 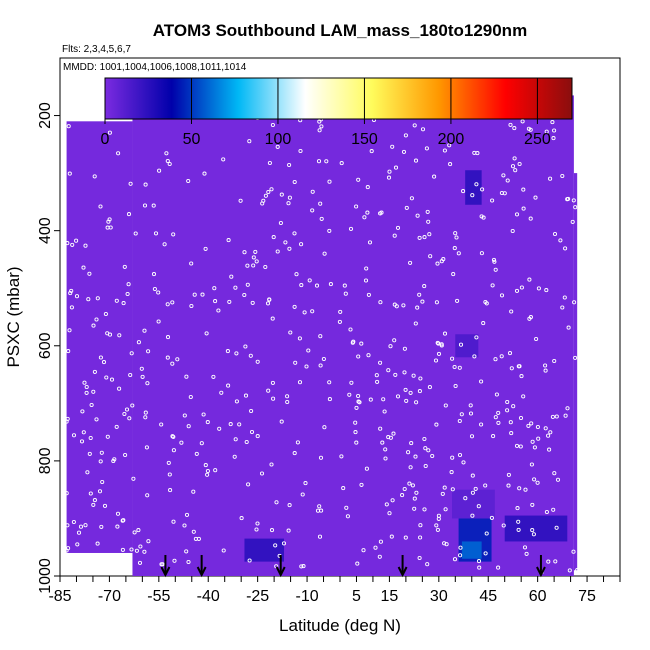 I want to click on heatmap-cell, so click(x=471, y=550).